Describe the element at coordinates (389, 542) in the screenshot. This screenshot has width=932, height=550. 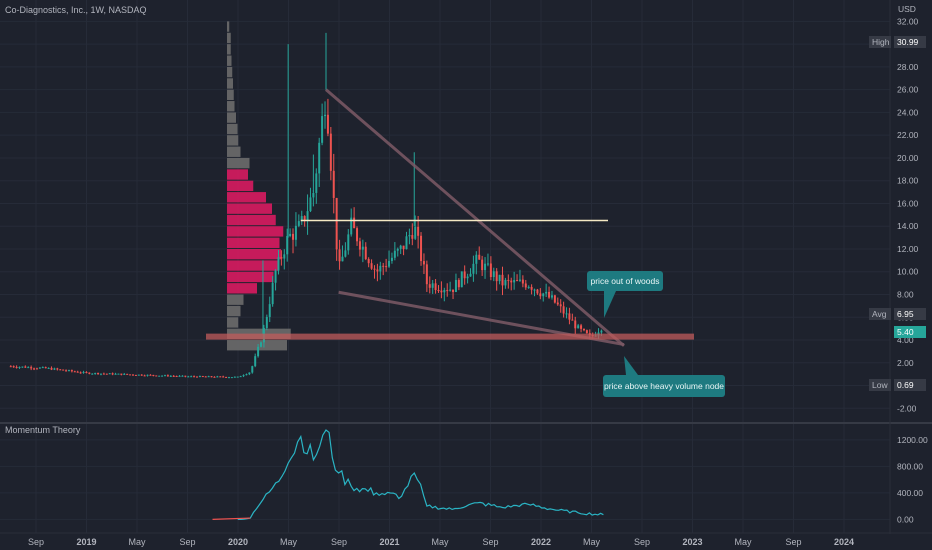
I see `time-tick-label: 2021` at that location.